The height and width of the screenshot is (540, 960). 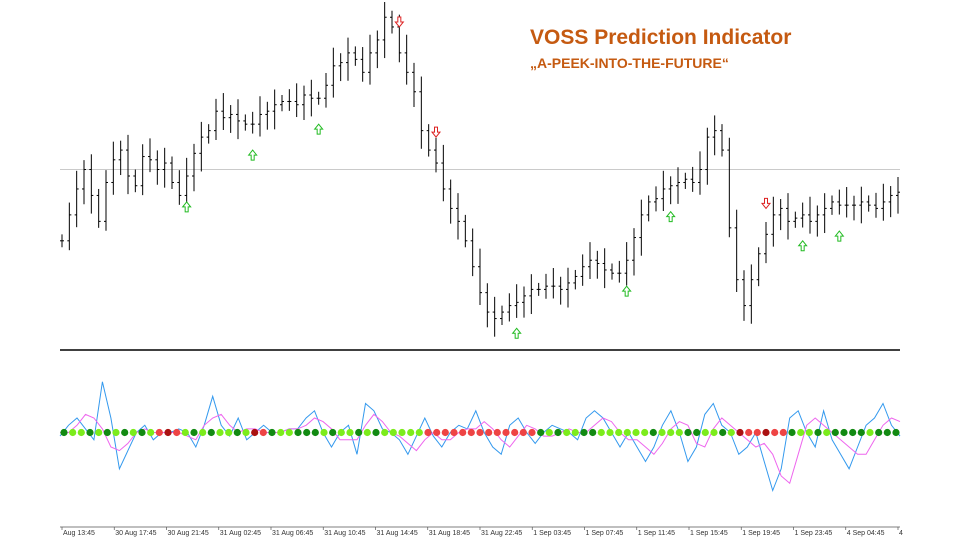 What do you see at coordinates (761, 533) in the screenshot?
I see `x-tick-label: 1 Sep 19:45` at bounding box center [761, 533].